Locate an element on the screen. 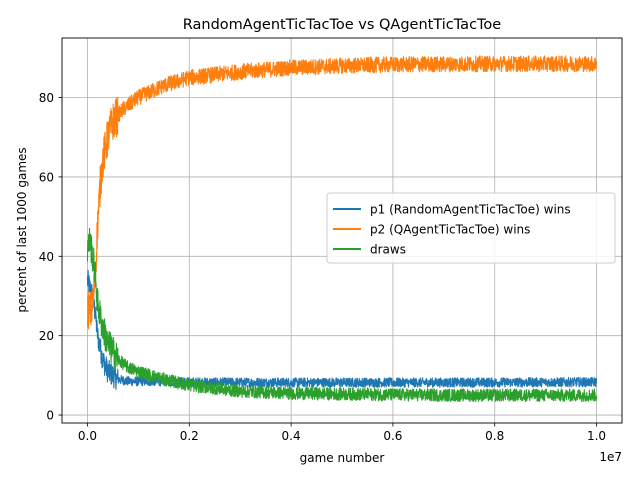  x-axis-offset-label: 1e7 is located at coordinates (610, 457).